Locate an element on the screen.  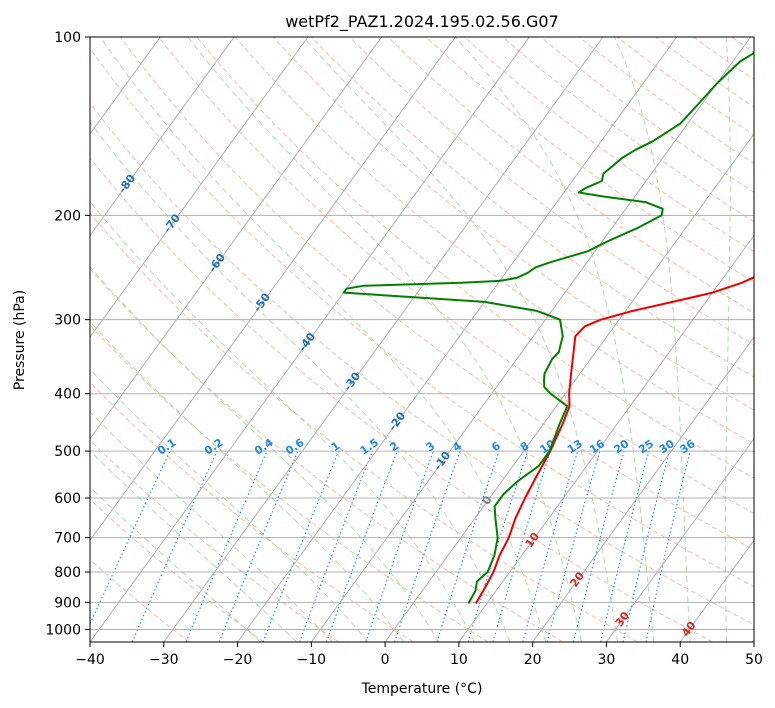
y-tick-label: 900 is located at coordinates (67, 603).